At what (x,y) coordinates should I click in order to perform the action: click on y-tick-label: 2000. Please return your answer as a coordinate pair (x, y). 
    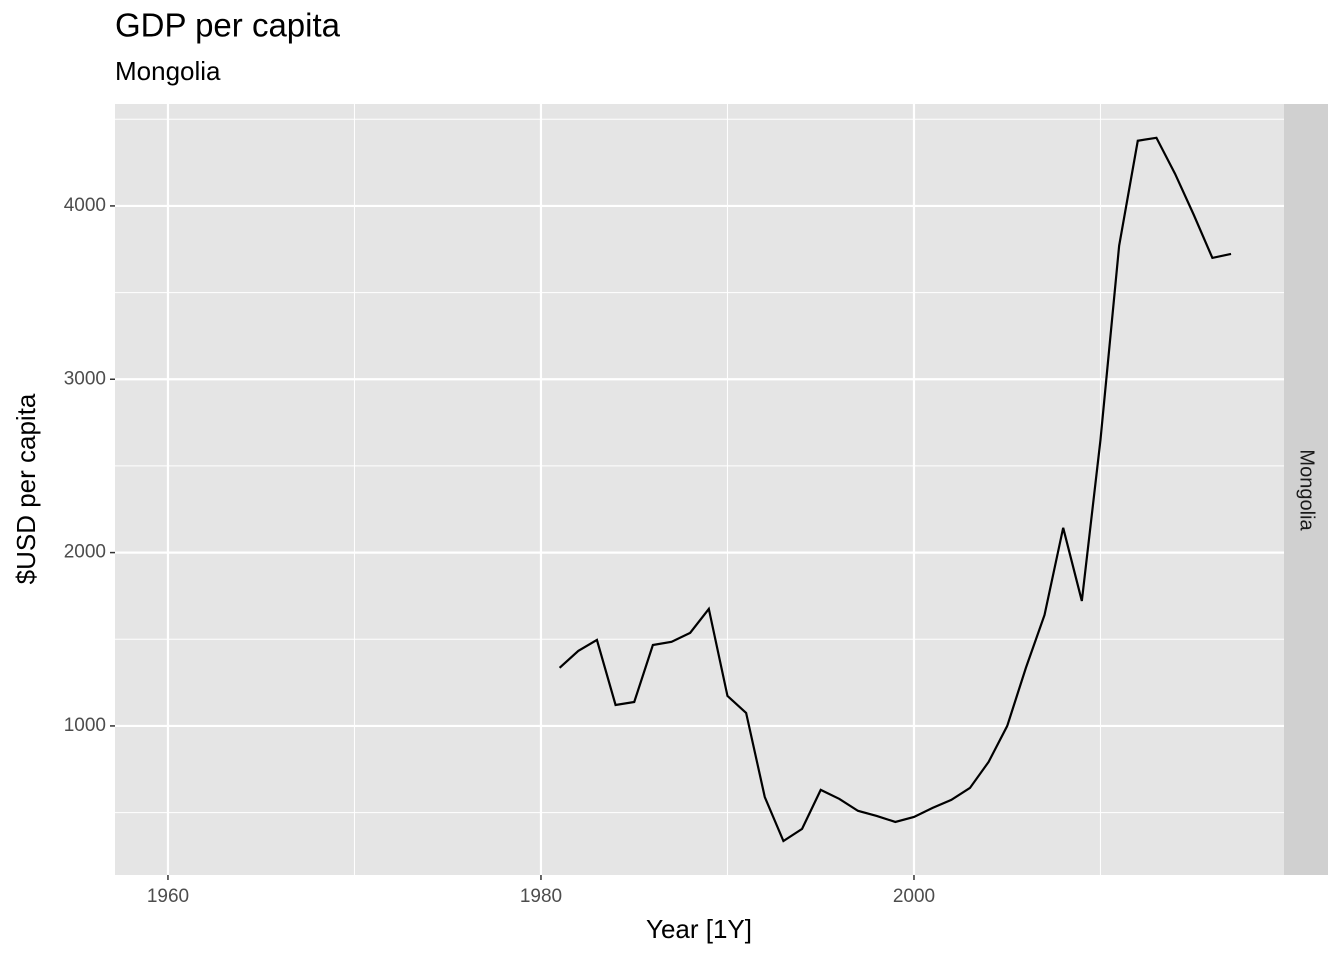
    Looking at the image, I should click on (85, 552).